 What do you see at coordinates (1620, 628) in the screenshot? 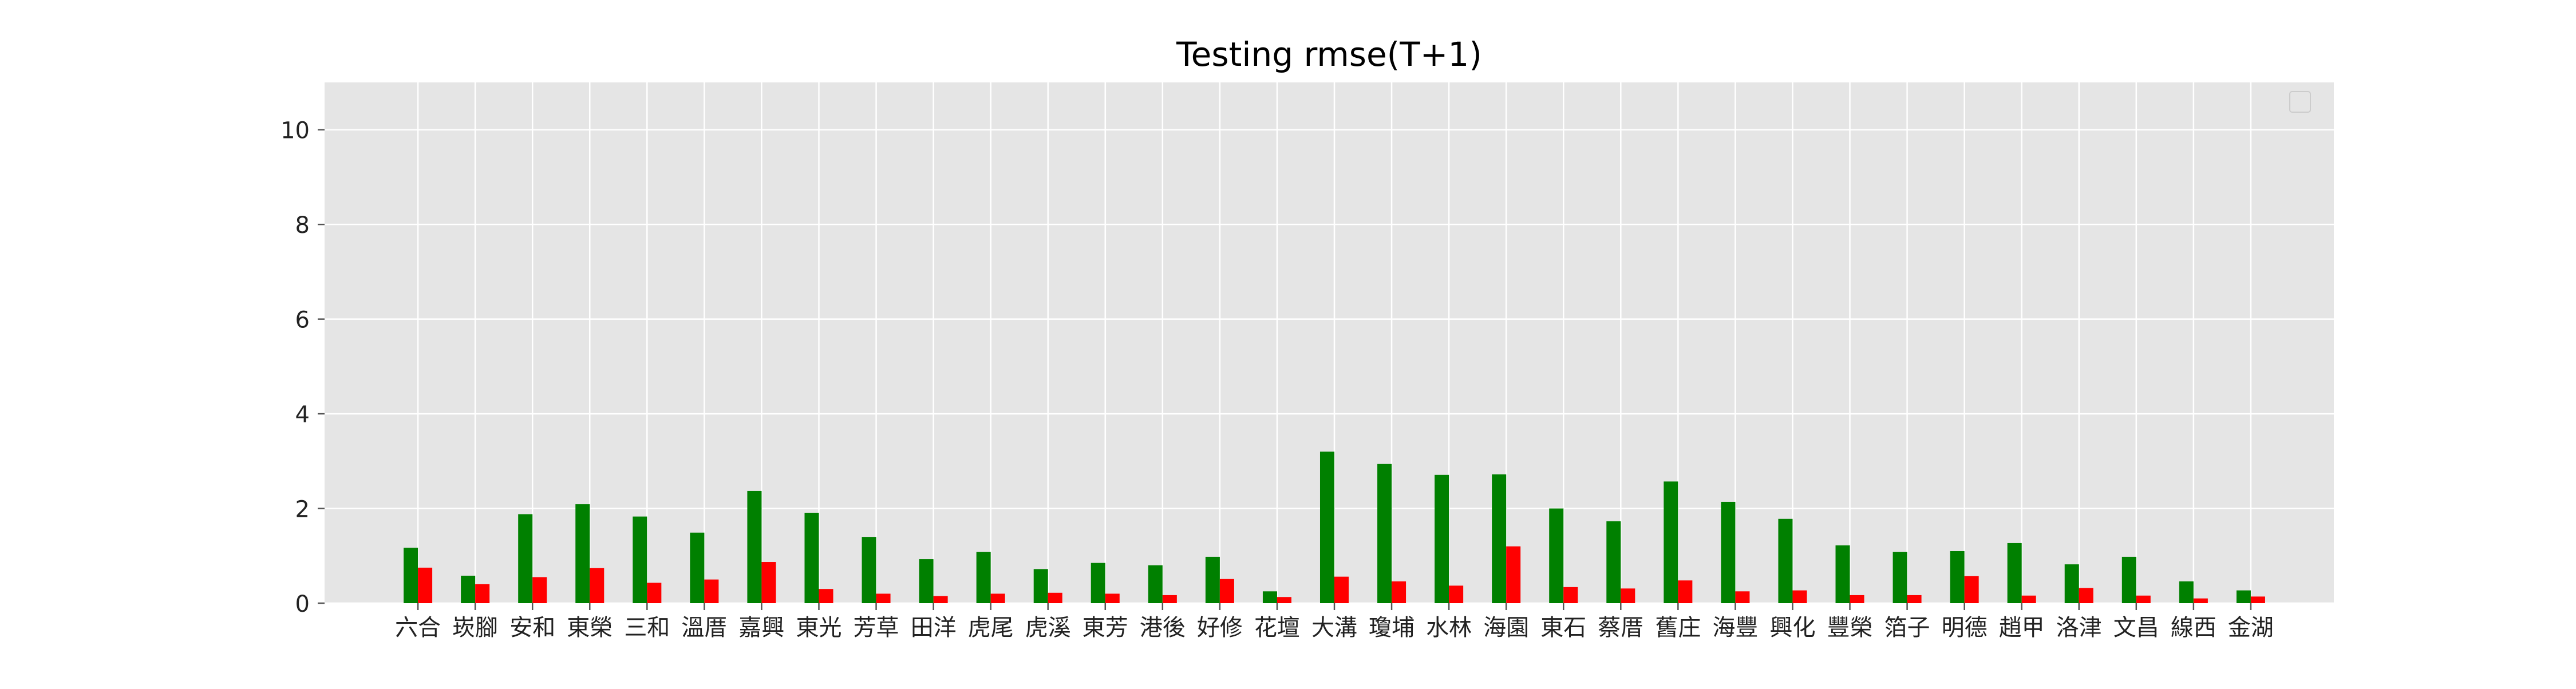
I see `x-tick-label: 蔡厝` at bounding box center [1620, 628].